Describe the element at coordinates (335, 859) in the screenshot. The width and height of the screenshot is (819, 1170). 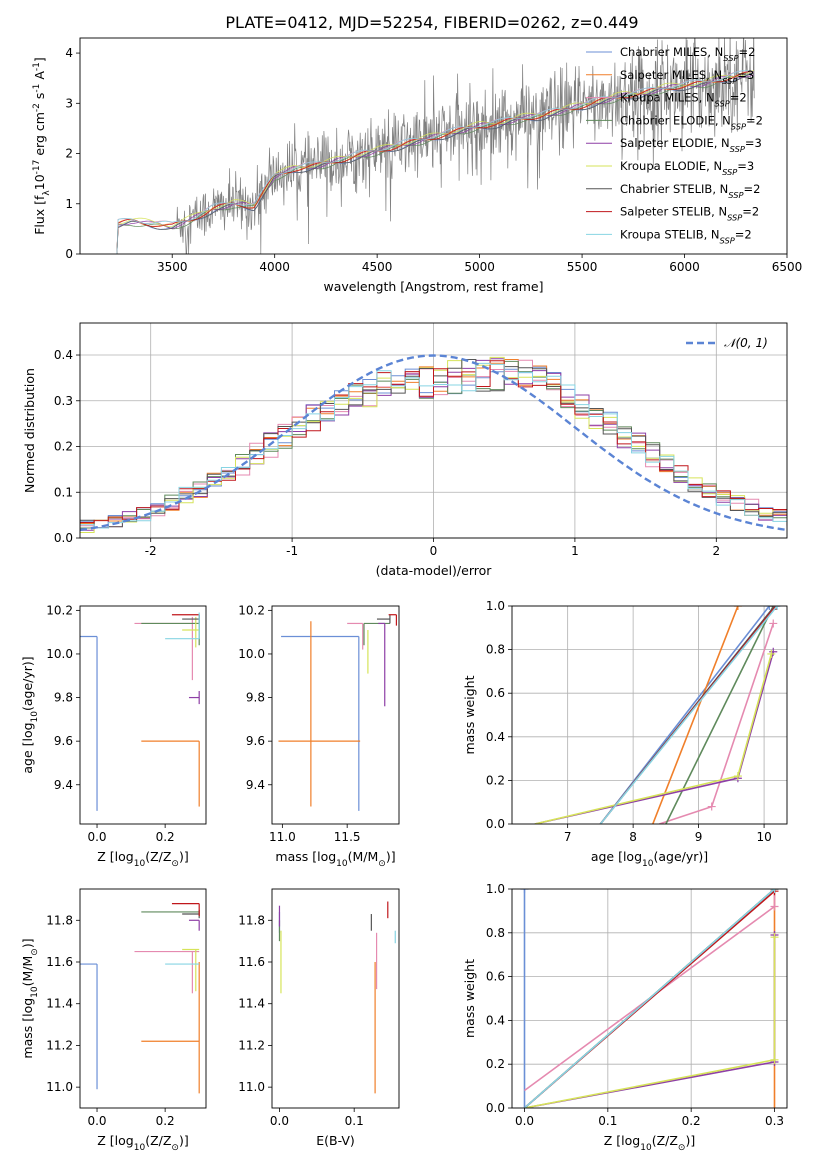
I see `x-axis-label: mass [log10(M/M⊙)]` at that location.